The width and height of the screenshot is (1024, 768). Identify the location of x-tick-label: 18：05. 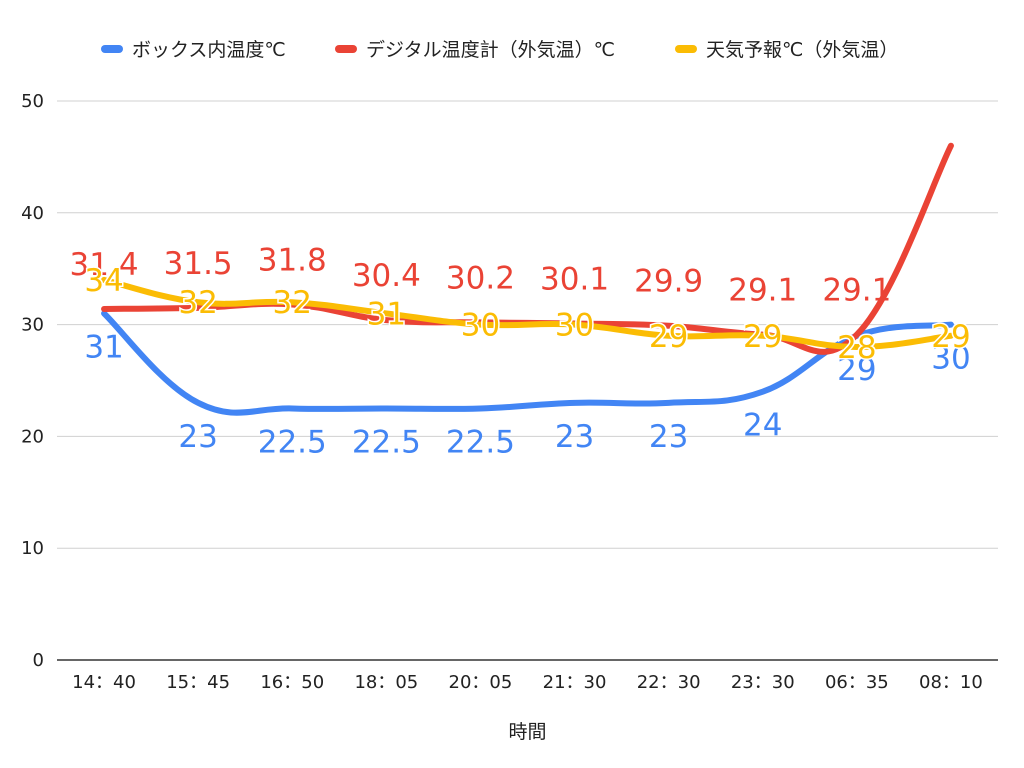
(386, 682).